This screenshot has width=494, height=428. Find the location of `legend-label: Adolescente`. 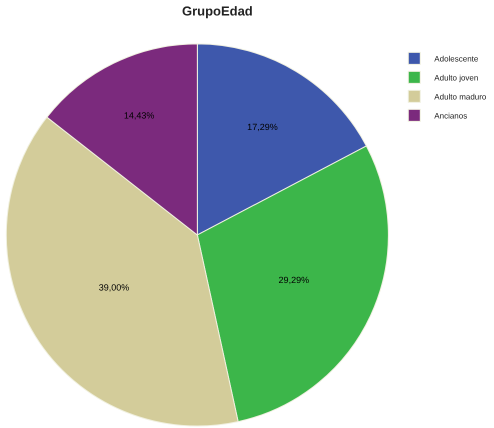

legend-label: Adolescente is located at coordinates (456, 59).